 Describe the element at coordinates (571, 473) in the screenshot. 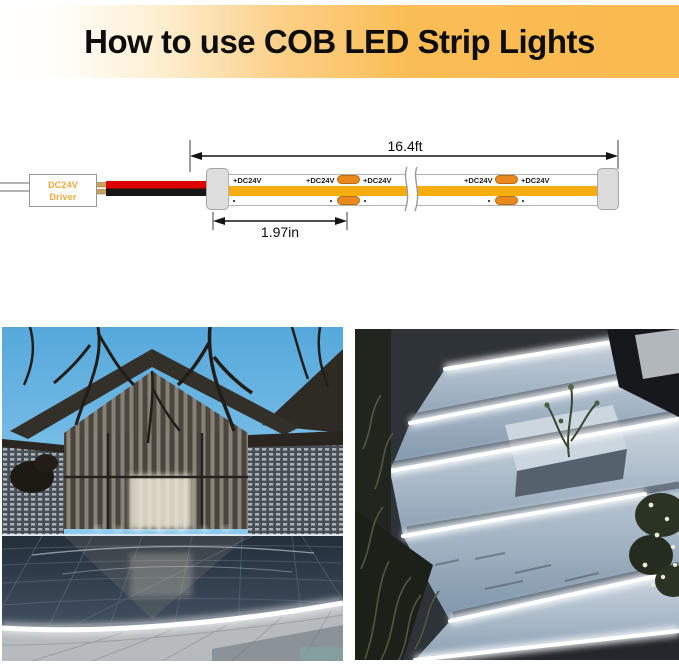

I see `raised-step-side` at that location.